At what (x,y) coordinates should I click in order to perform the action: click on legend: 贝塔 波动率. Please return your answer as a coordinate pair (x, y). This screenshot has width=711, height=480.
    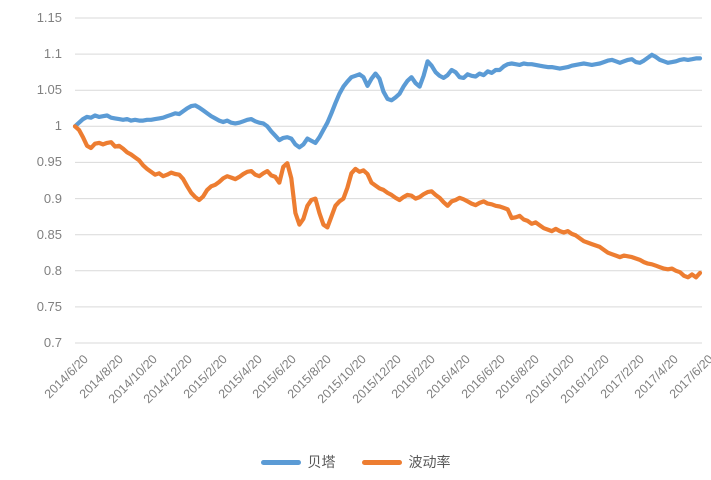
    Looking at the image, I should click on (355, 462).